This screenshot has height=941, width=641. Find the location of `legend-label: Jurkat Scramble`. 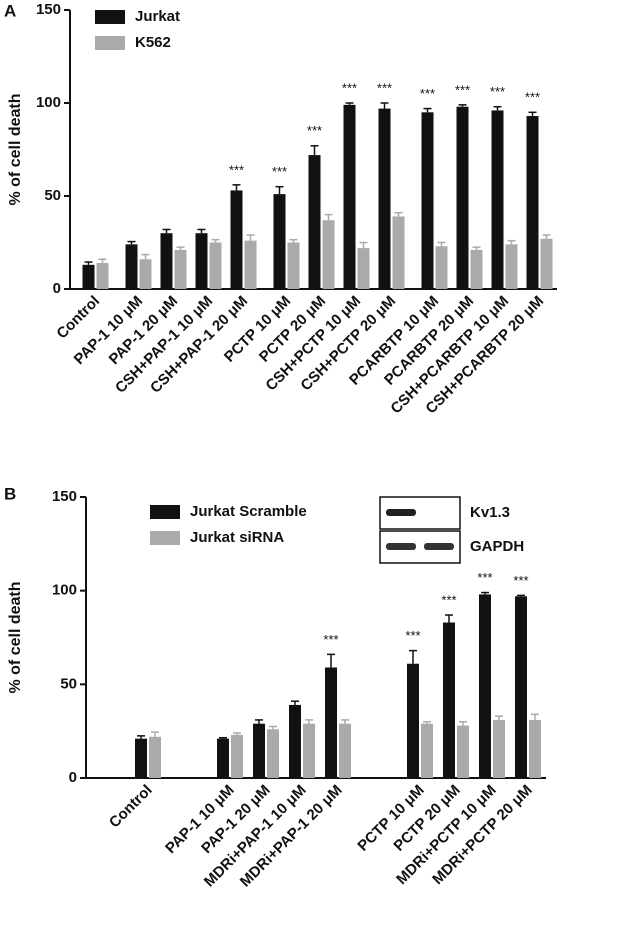

legend-label: Jurkat Scramble is located at coordinates (248, 511).